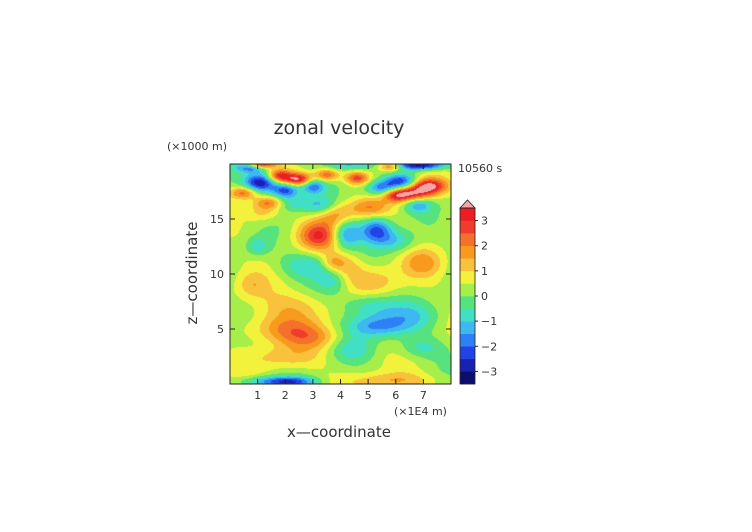 Image resolution: width=752 pixels, height=532 pixels. Describe the element at coordinates (217, 219) in the screenshot. I see `y-tick-label: 15` at that location.